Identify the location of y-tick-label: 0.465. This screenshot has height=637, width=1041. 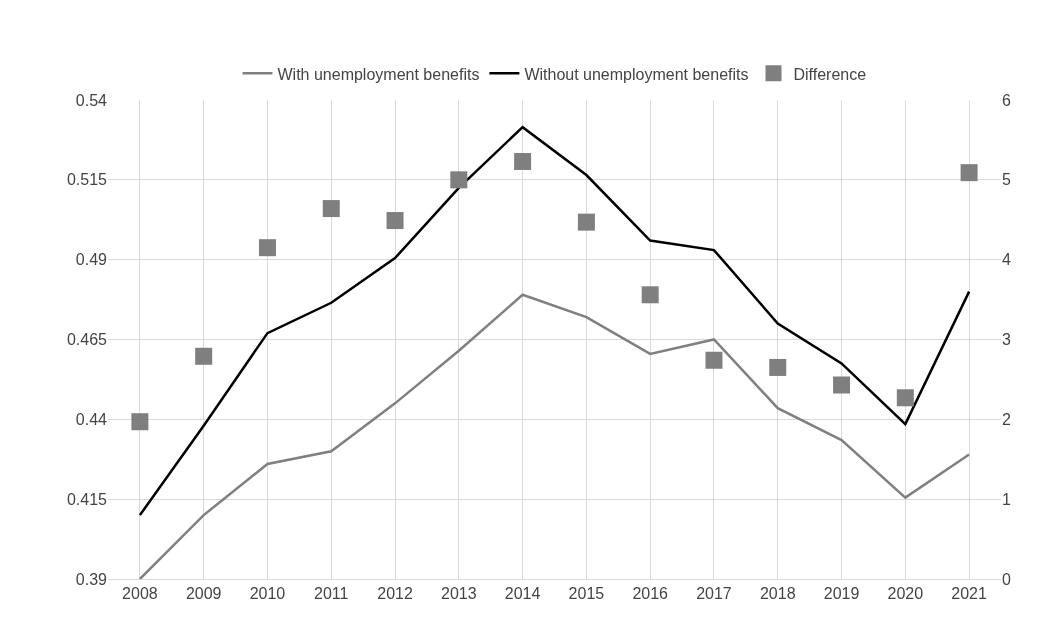
(87, 340).